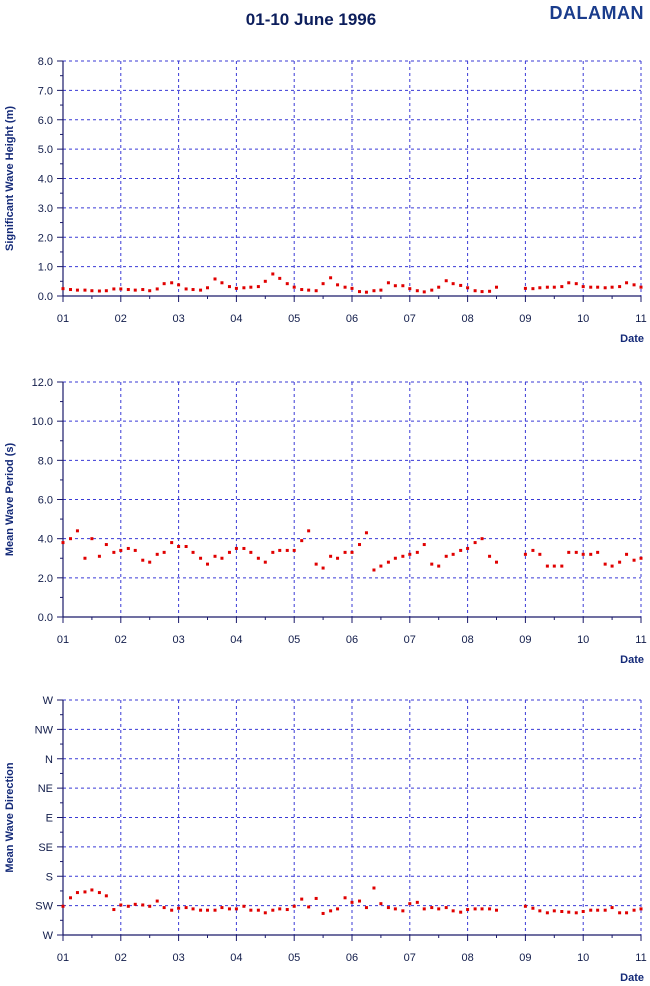  I want to click on x-tick-label: 05, so click(294, 958).